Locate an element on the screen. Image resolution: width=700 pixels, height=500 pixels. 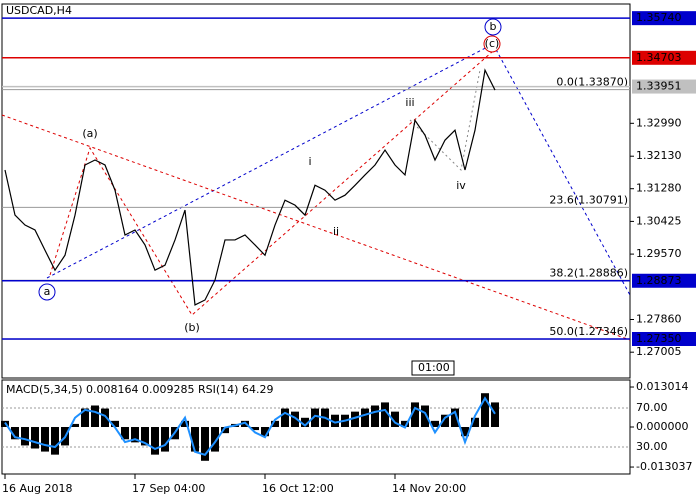
y-tick-label: 0.000000 is located at coordinates (662, 426).